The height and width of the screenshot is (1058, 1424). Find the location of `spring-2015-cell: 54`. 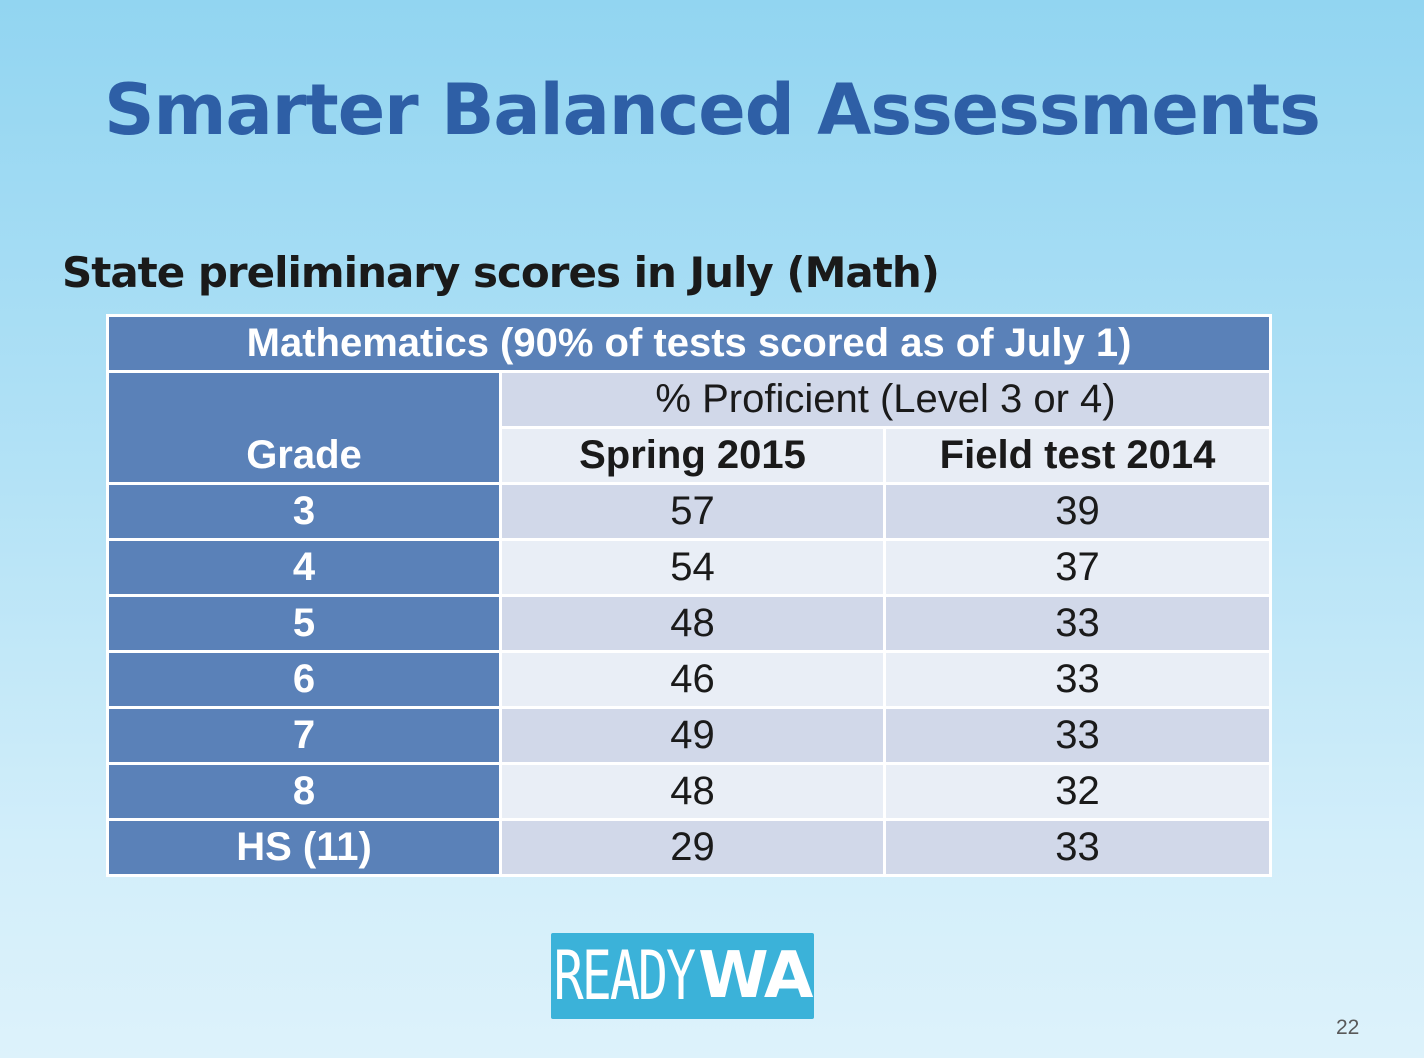

spring-2015-cell: 54 is located at coordinates (692, 567).